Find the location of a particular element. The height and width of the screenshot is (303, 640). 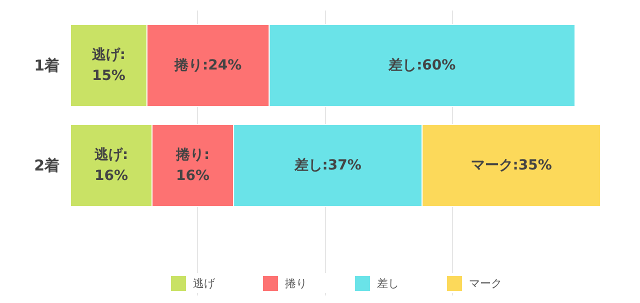

legend-label: マーク is located at coordinates (485, 283).